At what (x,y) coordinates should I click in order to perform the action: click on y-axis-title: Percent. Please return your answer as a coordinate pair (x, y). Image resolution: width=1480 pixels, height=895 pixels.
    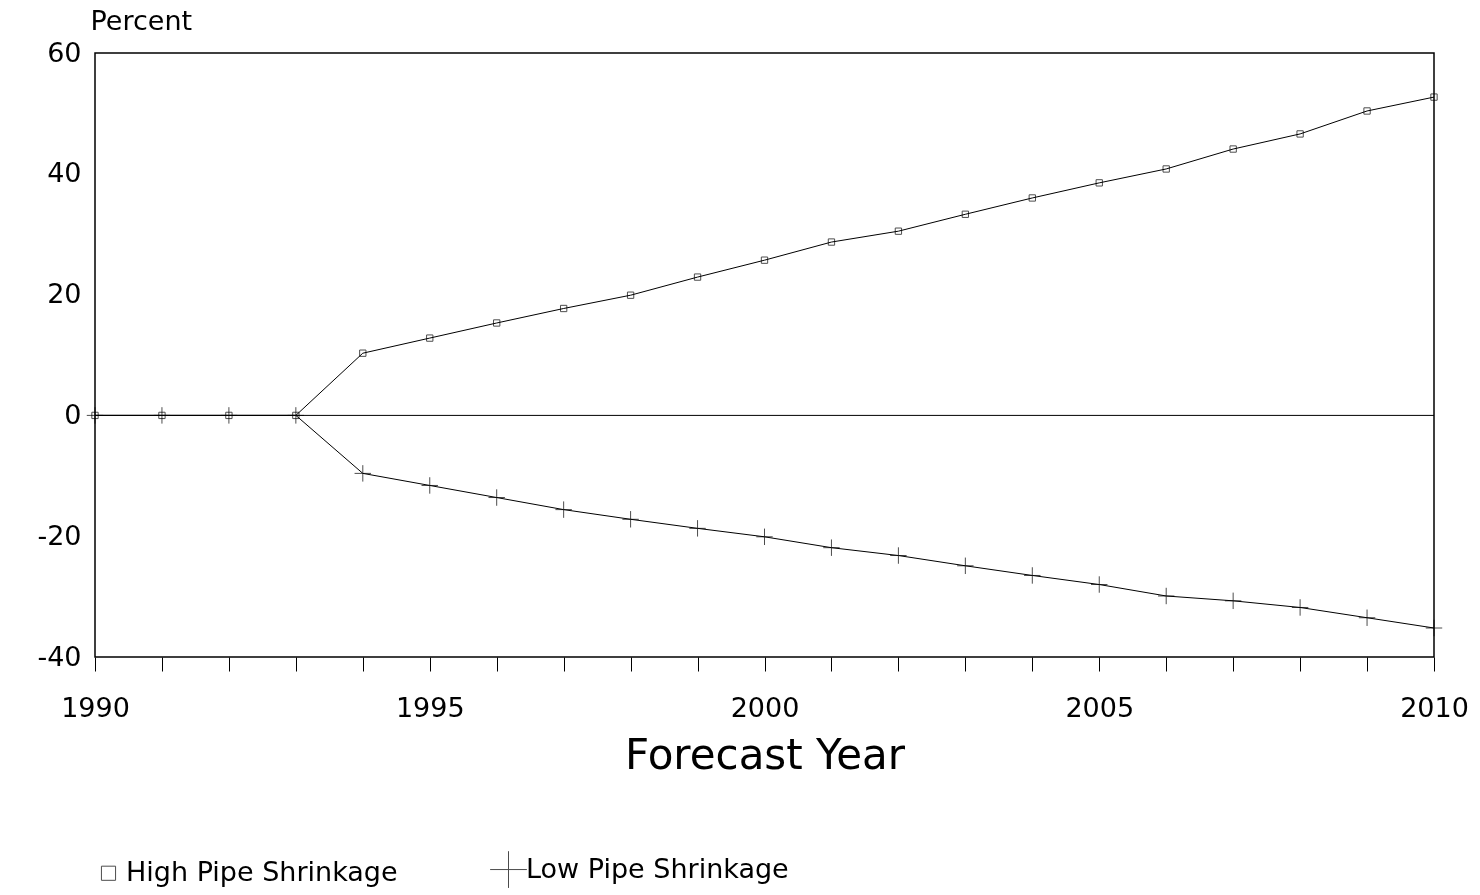
    Looking at the image, I should click on (141, 20).